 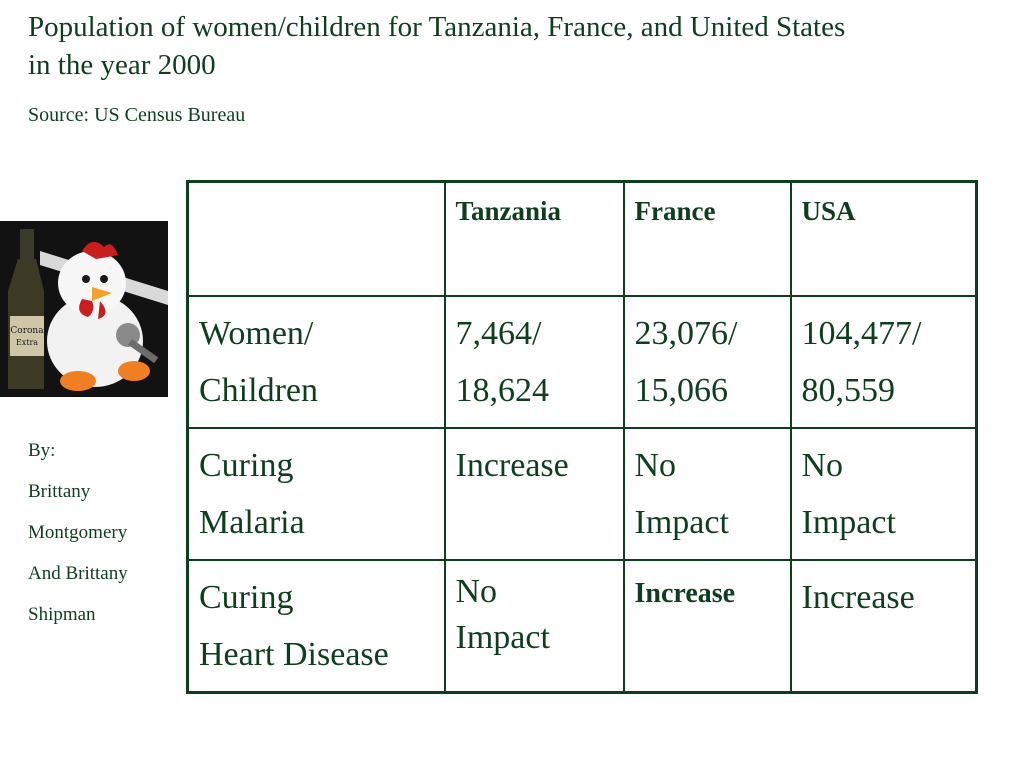 I want to click on byline-line: Shipman, so click(x=62, y=614).